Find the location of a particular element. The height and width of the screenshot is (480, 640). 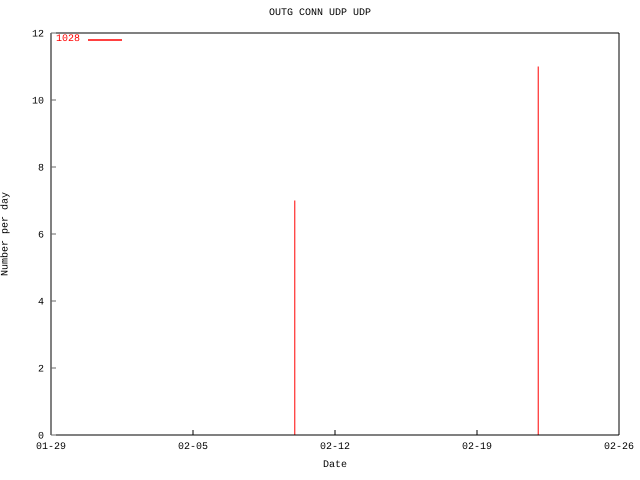

chart-title: OUTG CONN UDP UDP is located at coordinates (320, 13).